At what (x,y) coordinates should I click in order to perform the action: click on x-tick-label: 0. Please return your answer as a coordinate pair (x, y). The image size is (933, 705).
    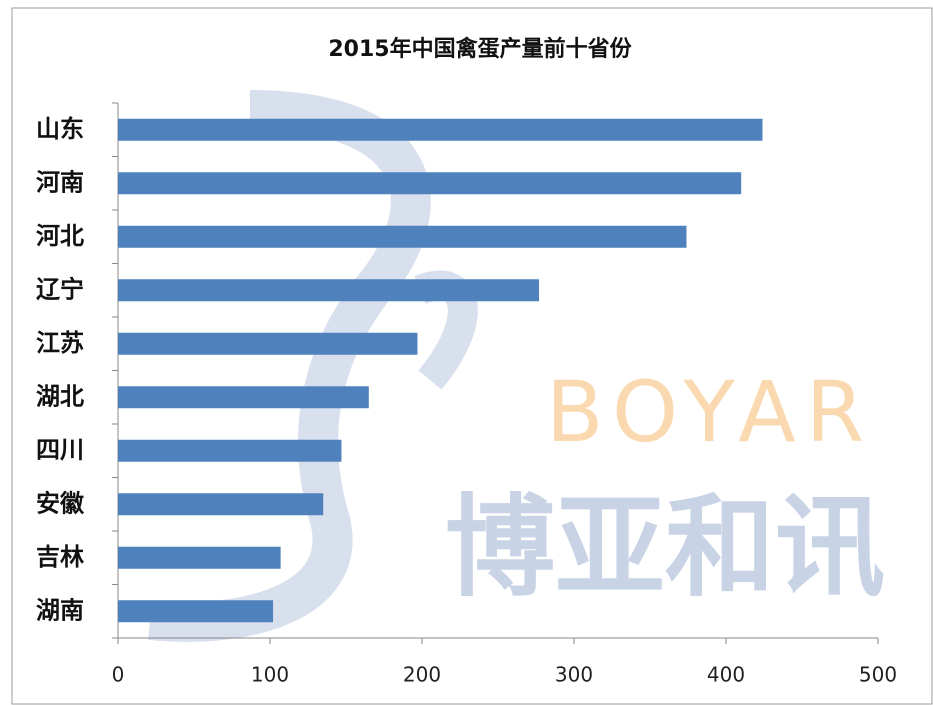
    Looking at the image, I should click on (118, 675).